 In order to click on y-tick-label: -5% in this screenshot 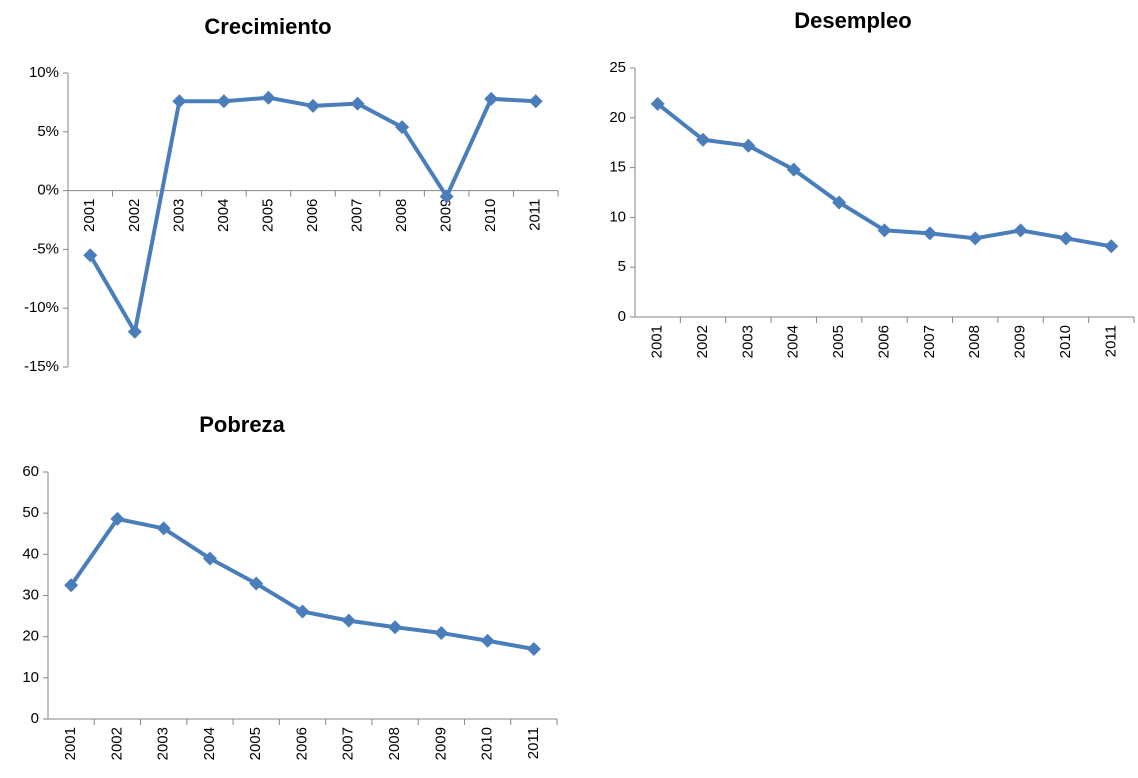, I will do `click(45, 248)`.